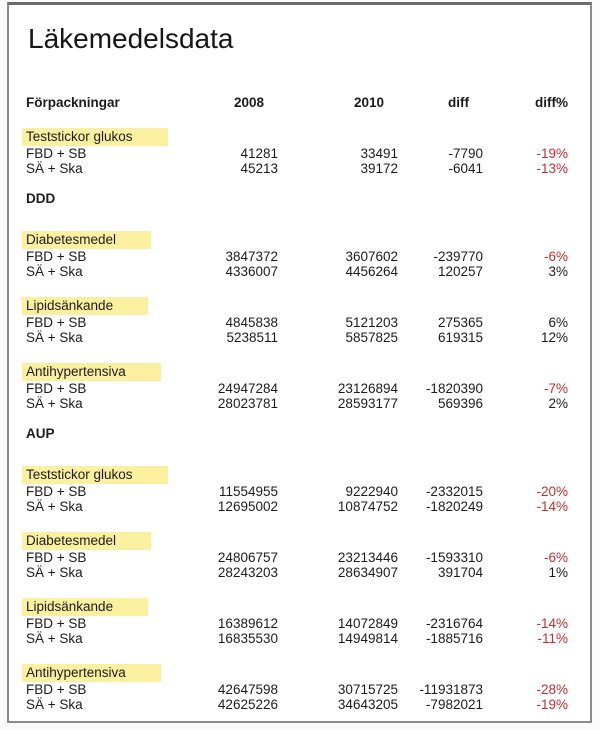 This screenshot has height=730, width=600. What do you see at coordinates (247, 689) in the screenshot?
I see `value-2008-cell: 42647598` at bounding box center [247, 689].